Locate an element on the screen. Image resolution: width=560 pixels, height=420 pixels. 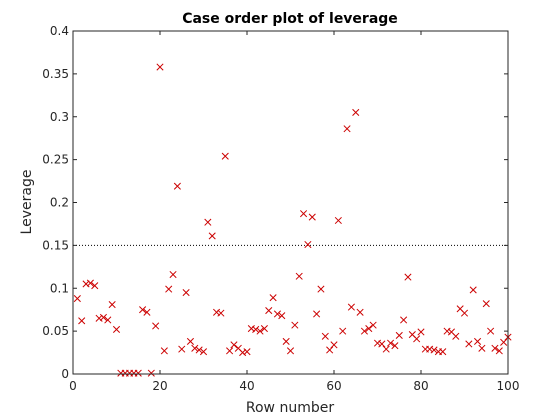
chart-title: Case order plot of leverage is located at coordinates (290, 19).